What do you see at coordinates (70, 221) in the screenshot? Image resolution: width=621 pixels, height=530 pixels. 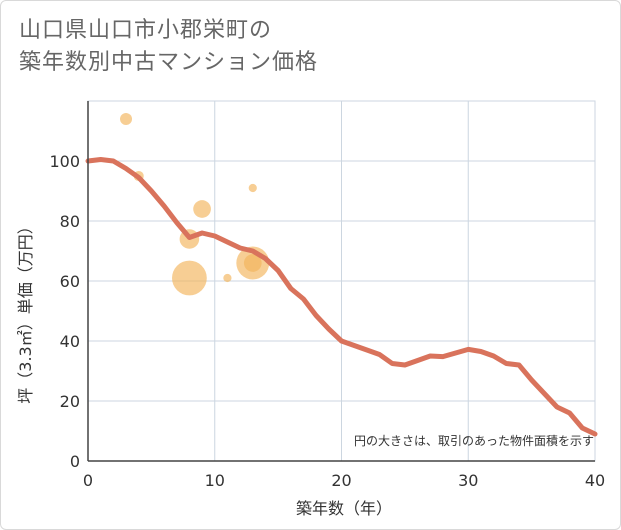 I see `y-tick-label: 80` at bounding box center [70, 221].